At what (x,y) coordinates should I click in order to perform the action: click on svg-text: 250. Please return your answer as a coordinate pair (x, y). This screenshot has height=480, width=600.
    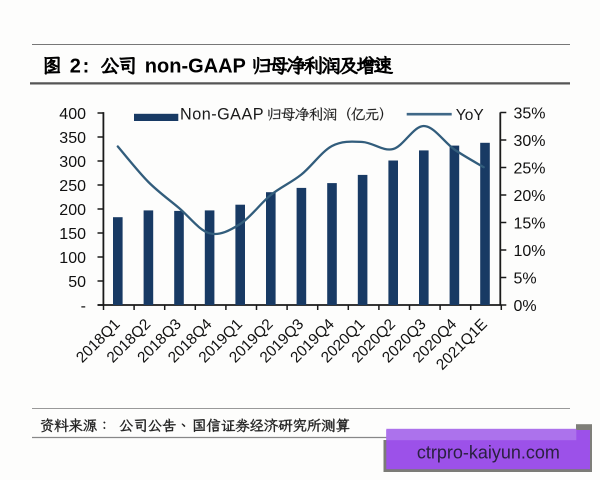
    Looking at the image, I should click on (72, 186).